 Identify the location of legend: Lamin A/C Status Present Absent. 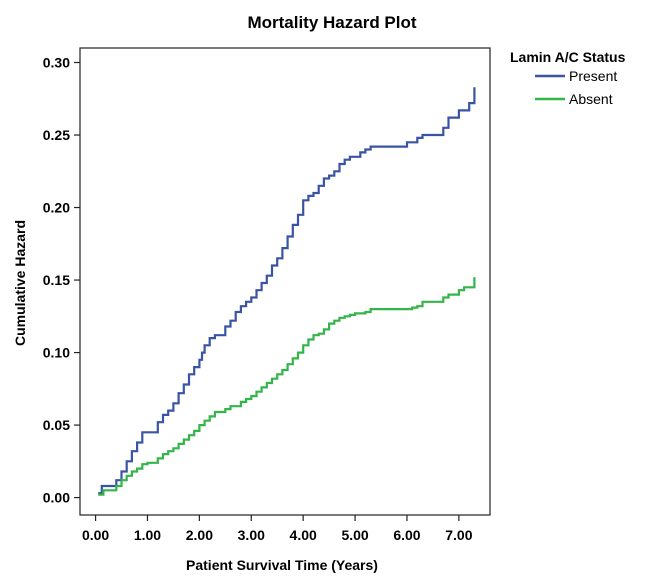
(568, 78).